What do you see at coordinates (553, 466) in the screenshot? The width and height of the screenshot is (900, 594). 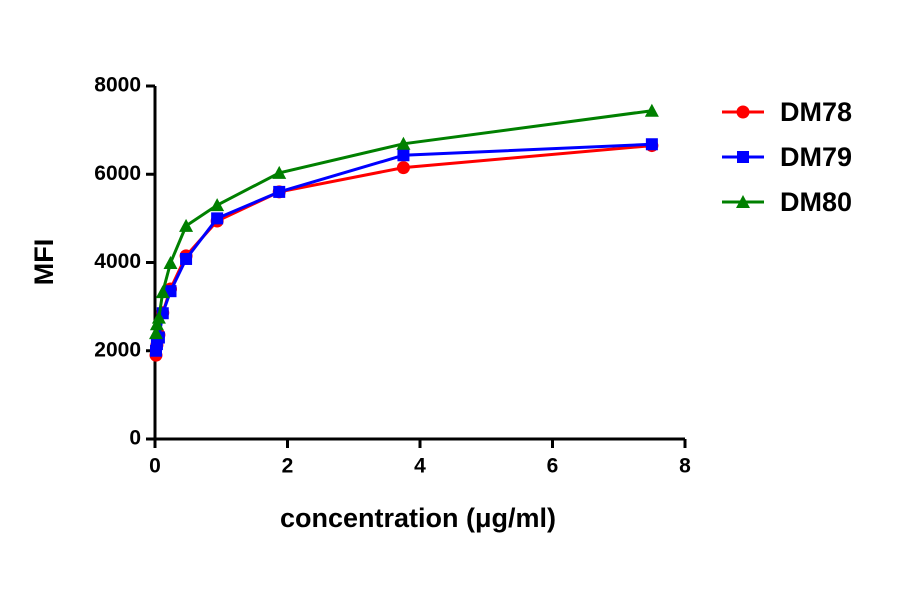 I see `x-tick-label: 6` at bounding box center [553, 466].